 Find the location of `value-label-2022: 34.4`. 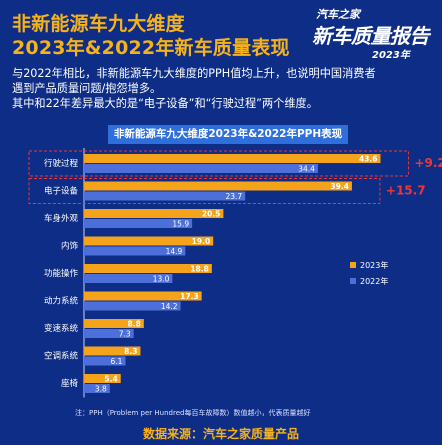

value-label-2022: 34.4 is located at coordinates (306, 169).